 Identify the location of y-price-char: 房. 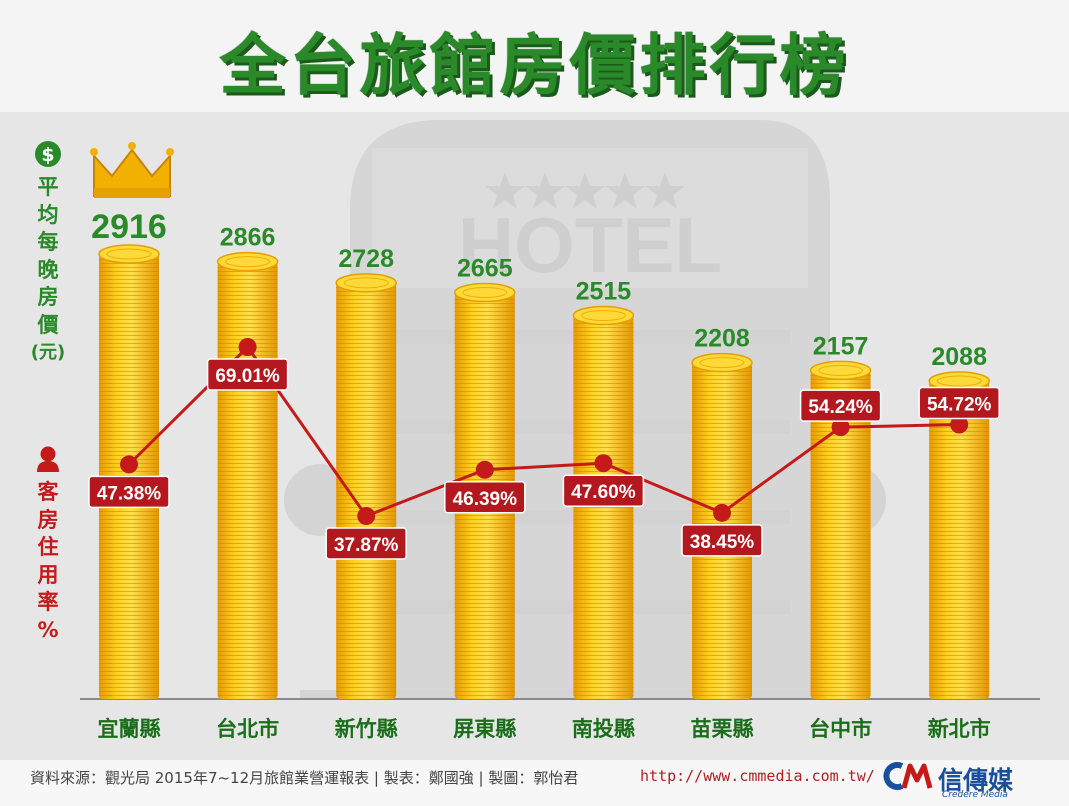
(48, 297).